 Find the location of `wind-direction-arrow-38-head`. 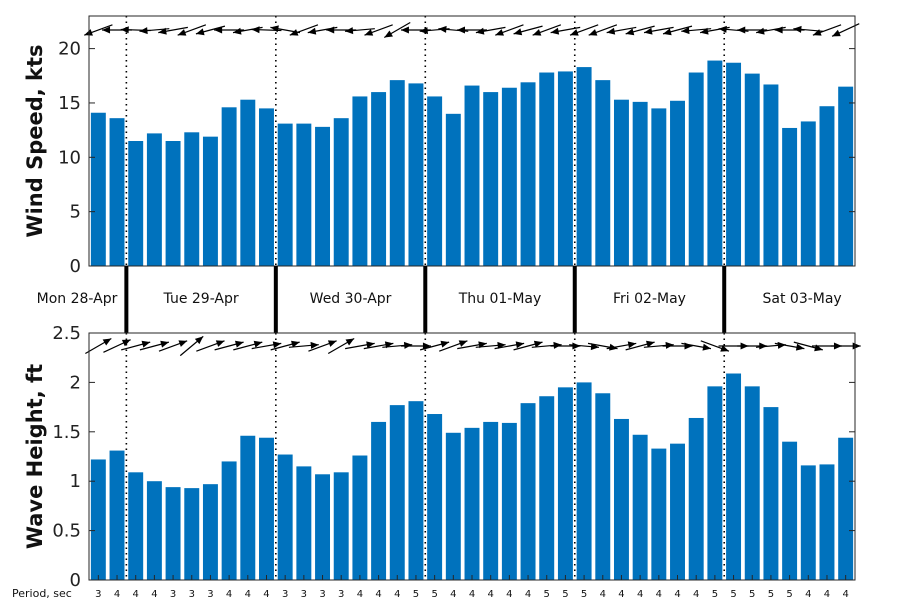

wind-direction-arrow-38-head is located at coordinates (778, 30).